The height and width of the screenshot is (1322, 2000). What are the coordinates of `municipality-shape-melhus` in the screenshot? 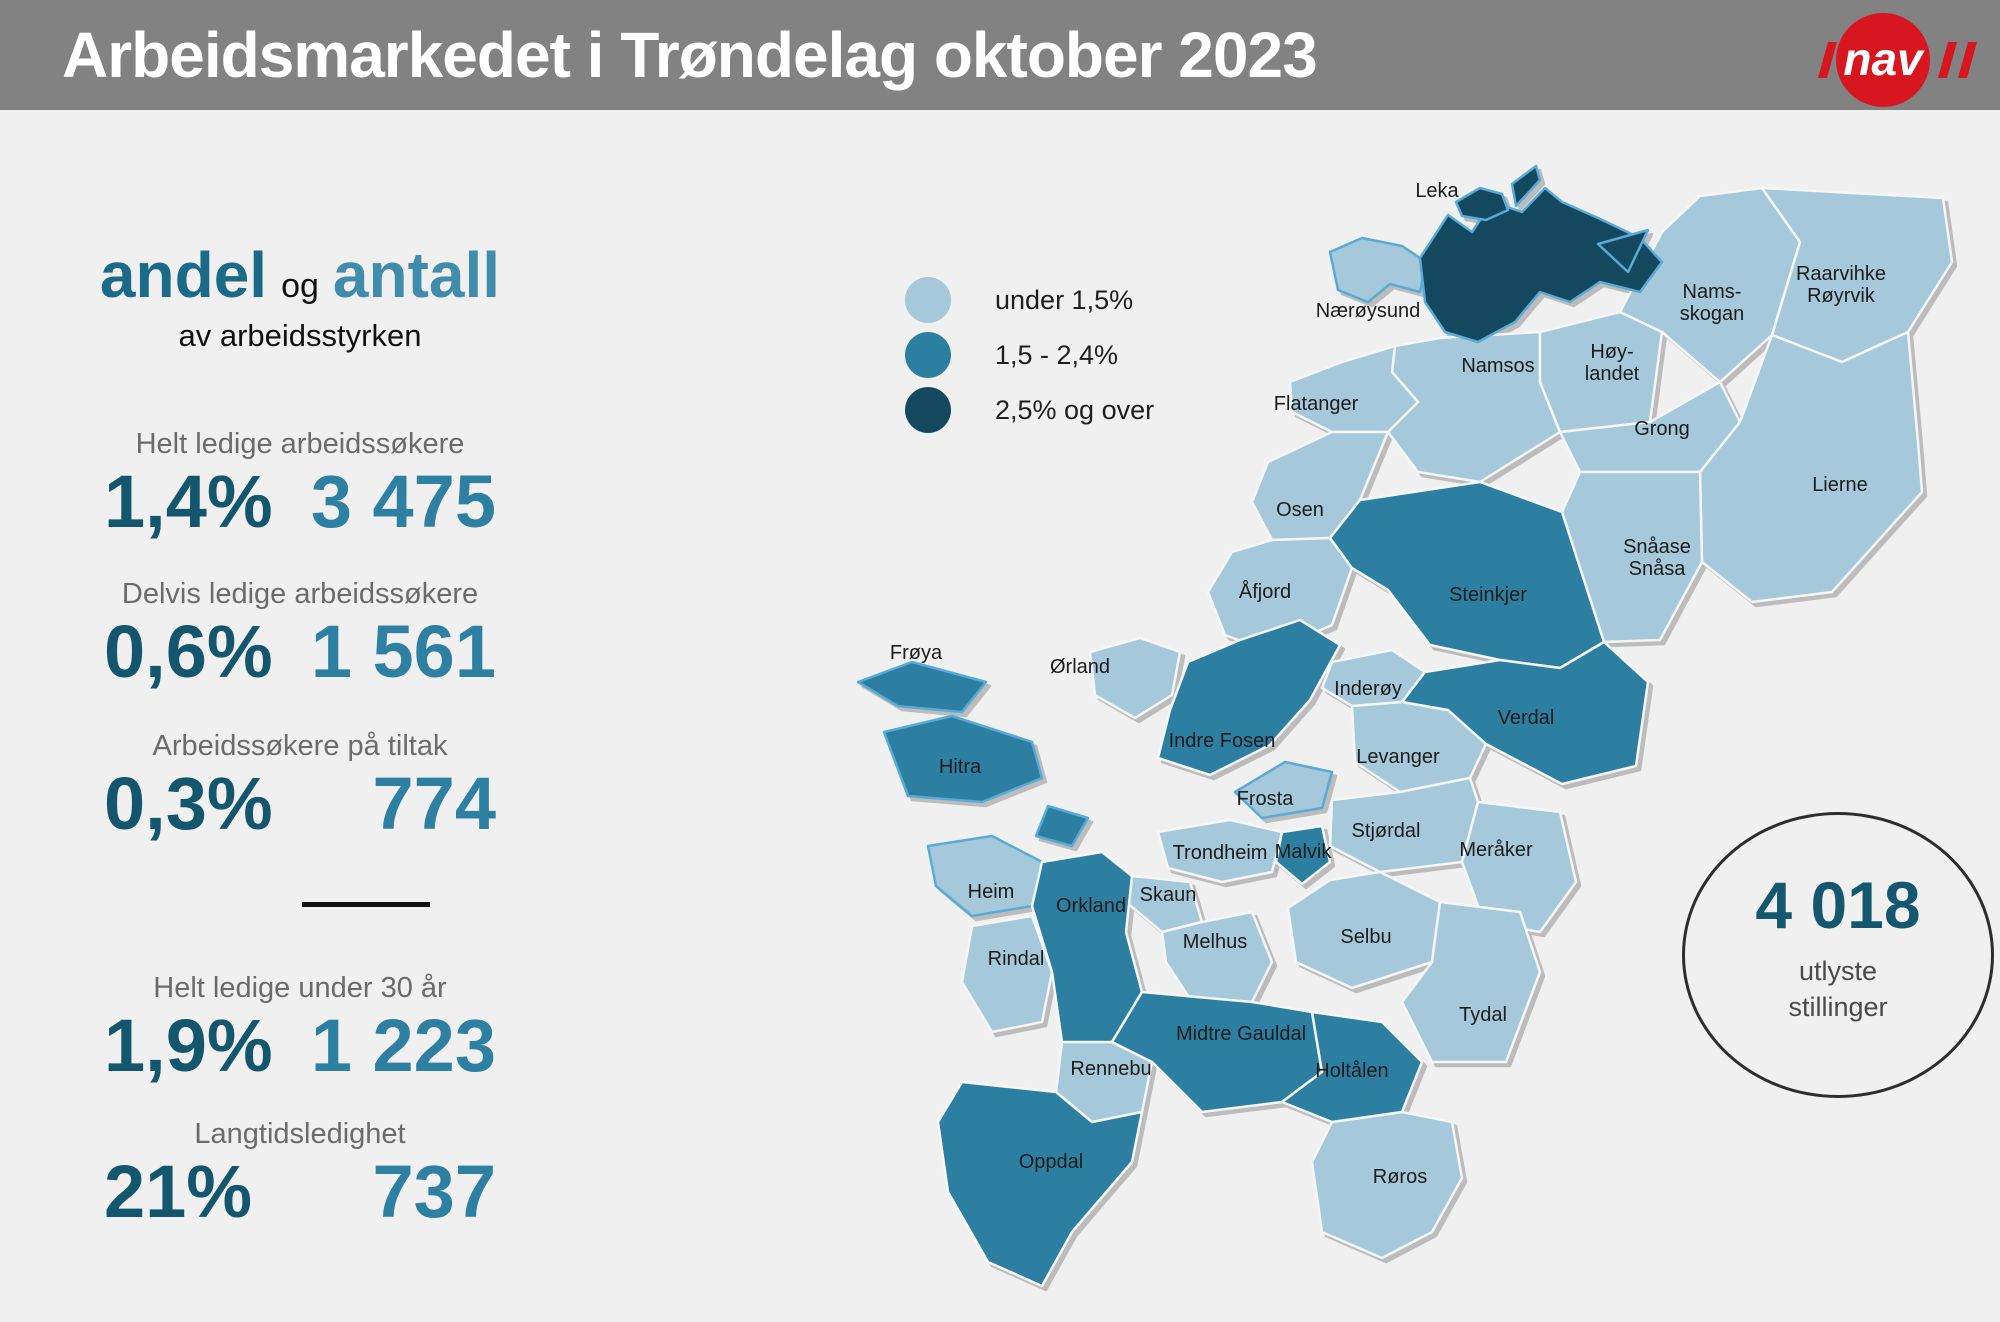 It's located at (1217, 957).